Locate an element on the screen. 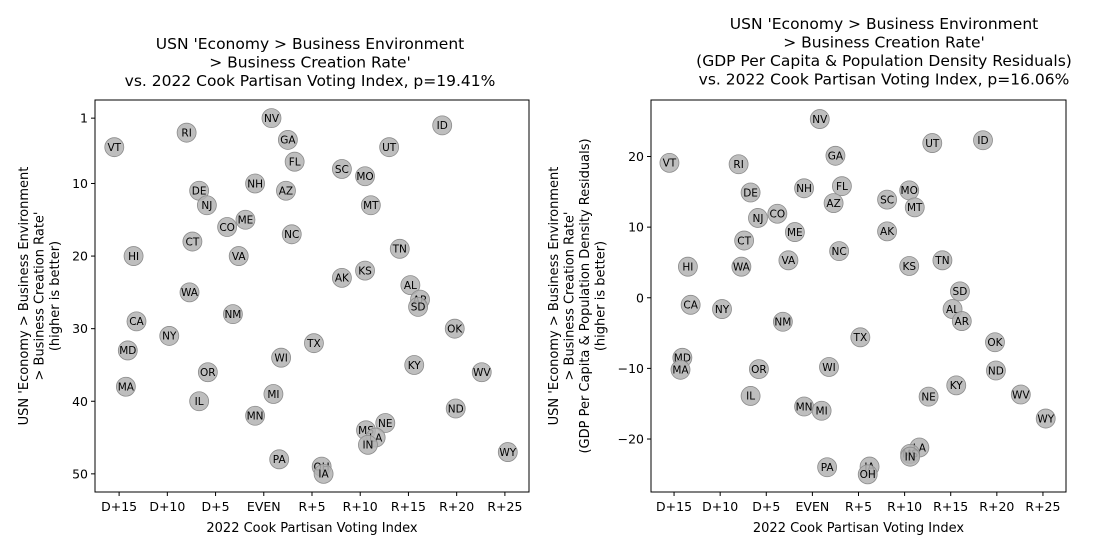 Image resolution: width=1100 pixels, height=554 pixels. data-point-mn: MN is located at coordinates (255, 415).